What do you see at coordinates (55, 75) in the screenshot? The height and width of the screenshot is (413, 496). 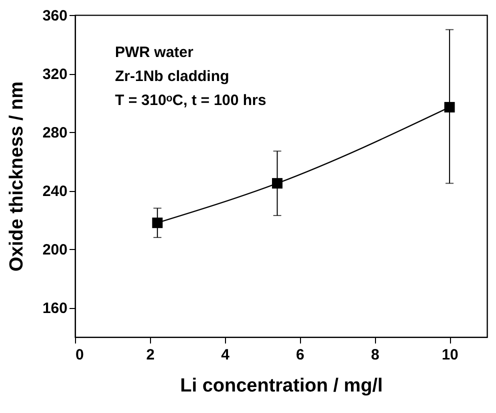 I see `y-tick-label: 320` at bounding box center [55, 75].